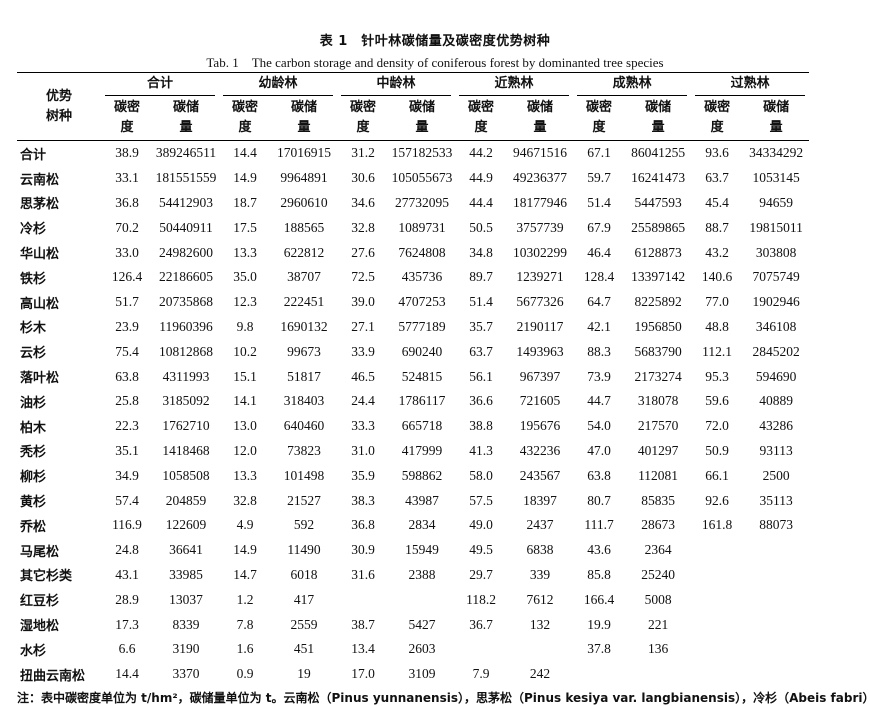  What do you see at coordinates (363, 227) in the screenshot?
I see `density-cell: 32.8` at bounding box center [363, 227].